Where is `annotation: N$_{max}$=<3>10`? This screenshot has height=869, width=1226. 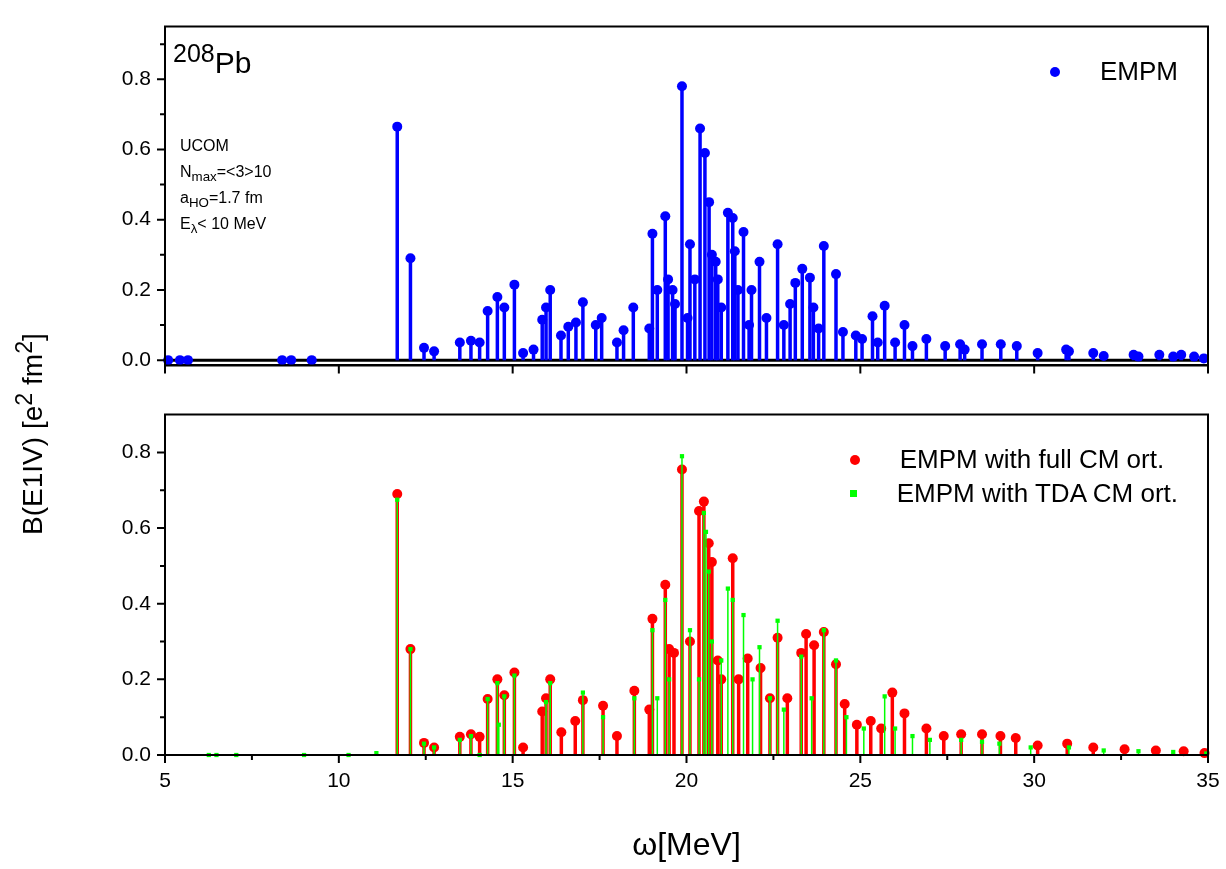 annotation: N$_{max}$=<3>10 is located at coordinates (226, 173).